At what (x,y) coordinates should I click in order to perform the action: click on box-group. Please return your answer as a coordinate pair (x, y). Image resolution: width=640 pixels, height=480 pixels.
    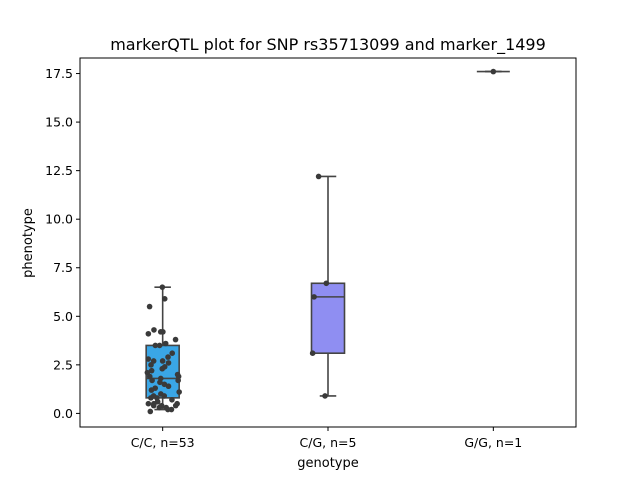
    Looking at the image, I should click on (328, 286).